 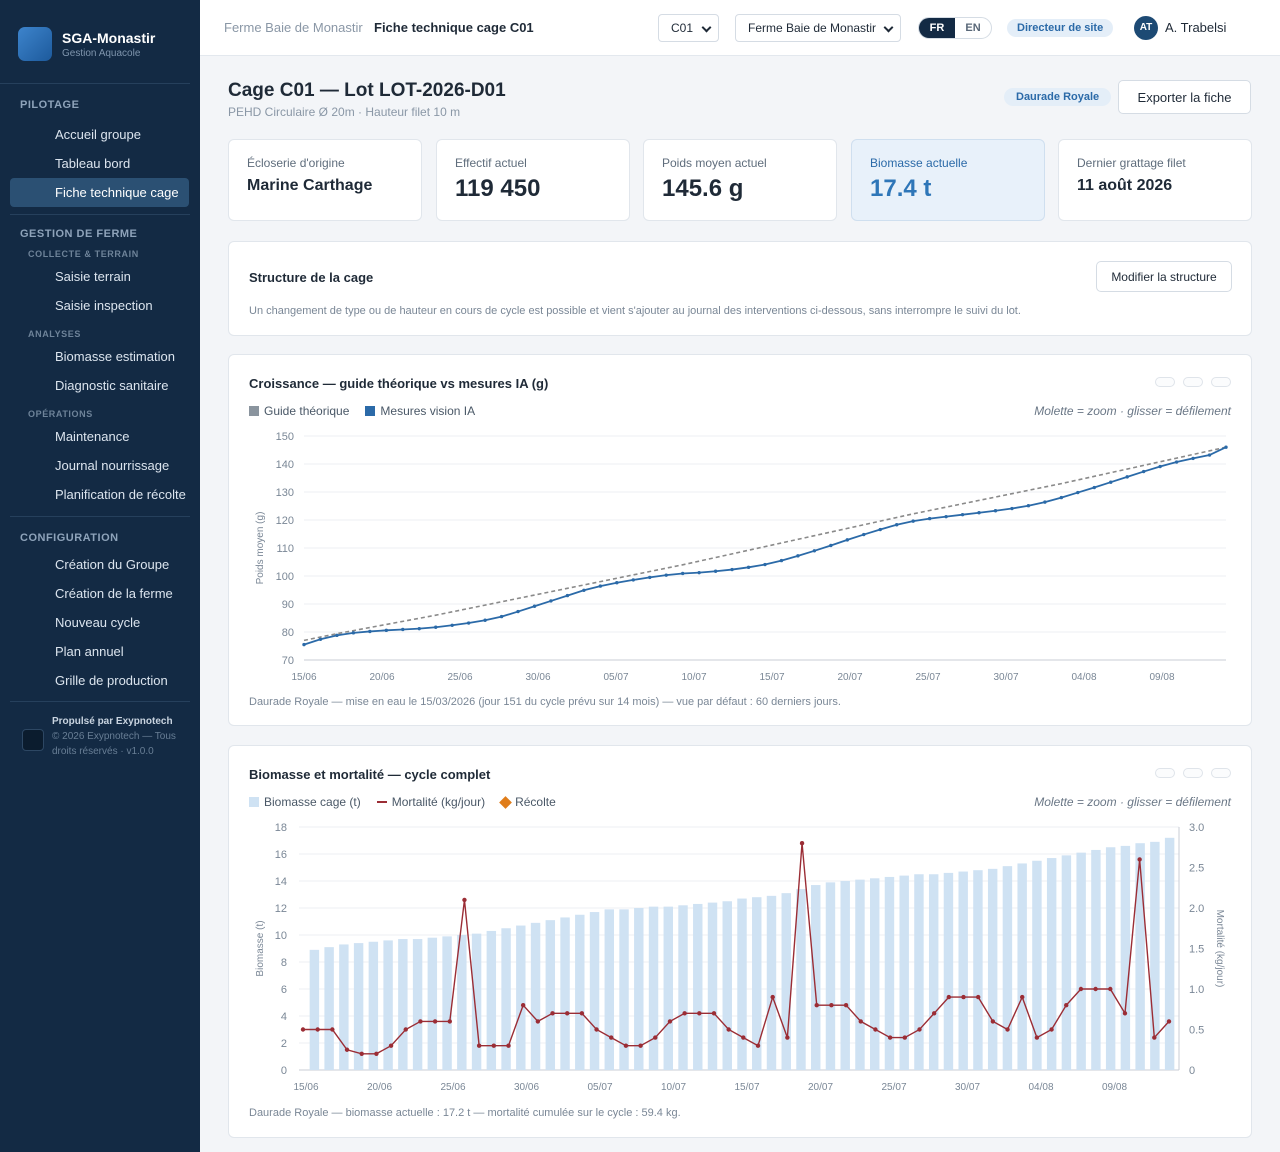 What do you see at coordinates (1196, 950) in the screenshot?
I see `y2-tick-label: 1.5` at bounding box center [1196, 950].